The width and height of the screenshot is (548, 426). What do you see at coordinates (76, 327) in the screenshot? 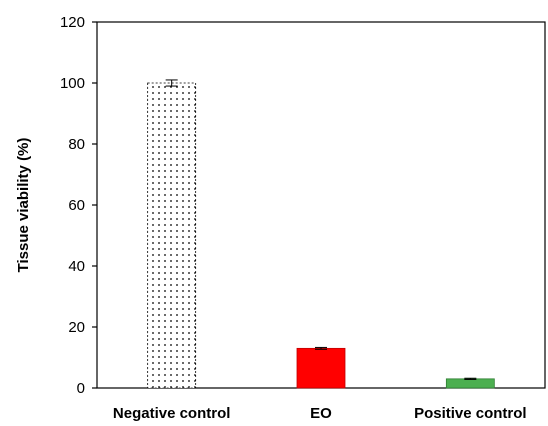
I see `y-tick-label: 20` at bounding box center [76, 327].